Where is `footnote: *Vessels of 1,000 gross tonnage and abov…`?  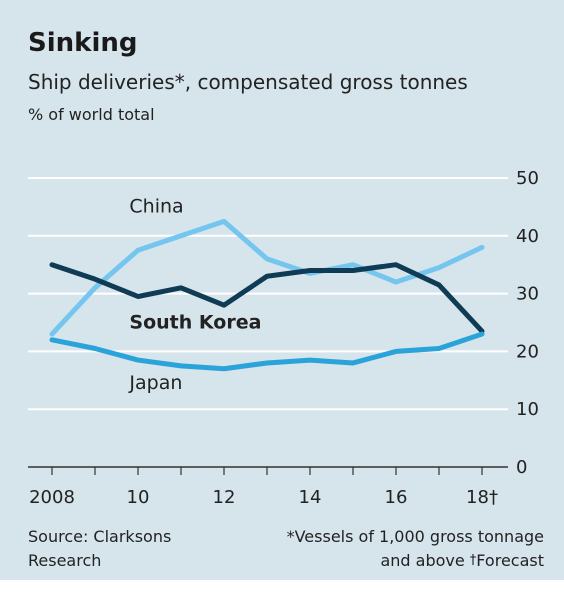 footnote: *Vessels of 1,000 gross tonnage and abov… is located at coordinates (394, 549).